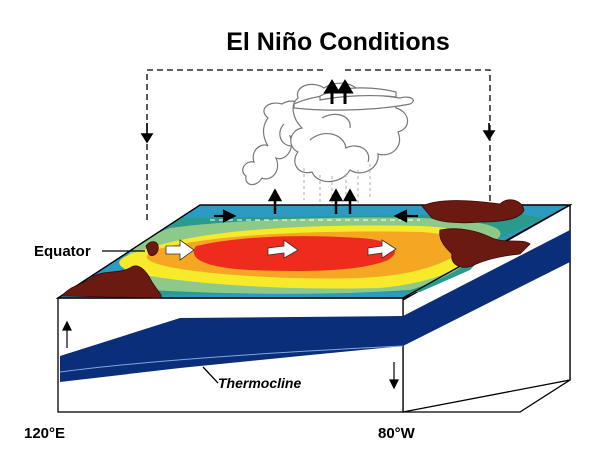  Describe the element at coordinates (338, 91) in the screenshot. I see `rising-air-arrows` at that location.